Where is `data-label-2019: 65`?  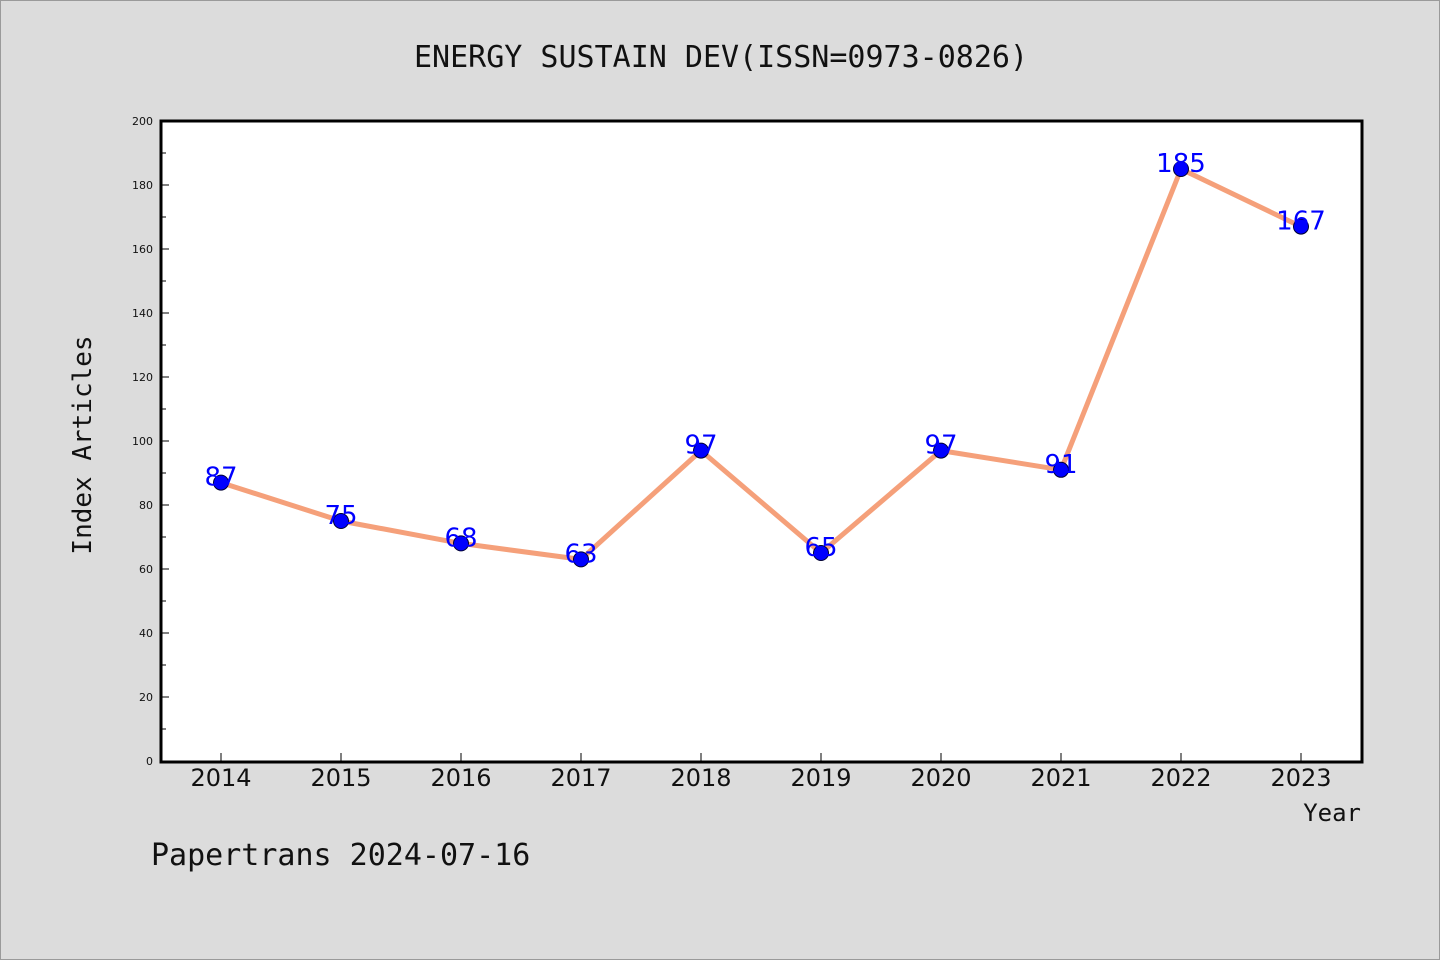 data-label-2019: 65 is located at coordinates (820, 548).